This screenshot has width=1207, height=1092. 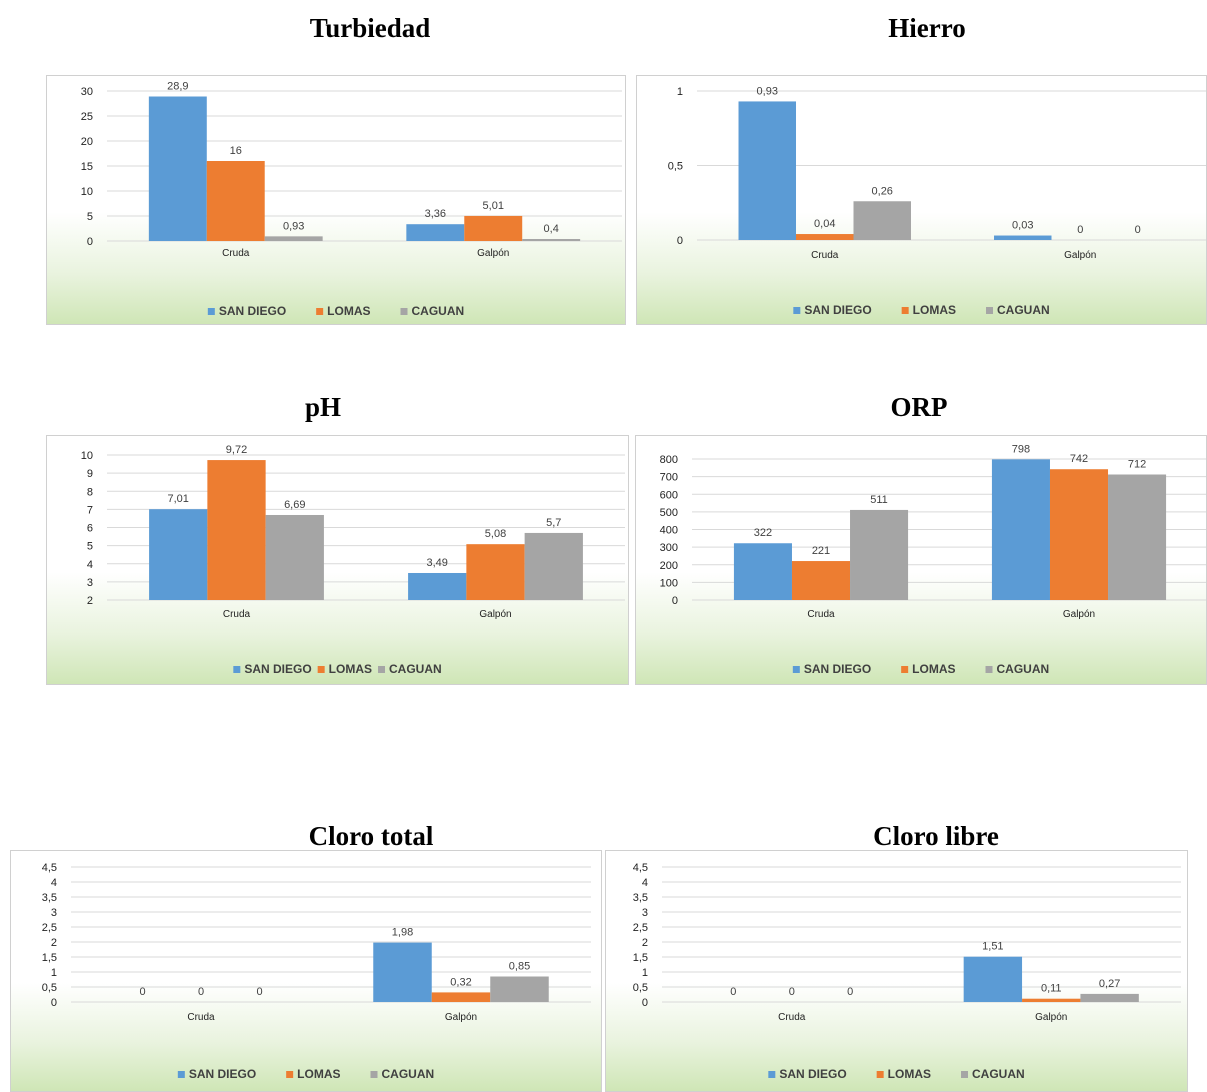 What do you see at coordinates (90, 529) in the screenshot?
I see `y-tick-label: 6` at bounding box center [90, 529].